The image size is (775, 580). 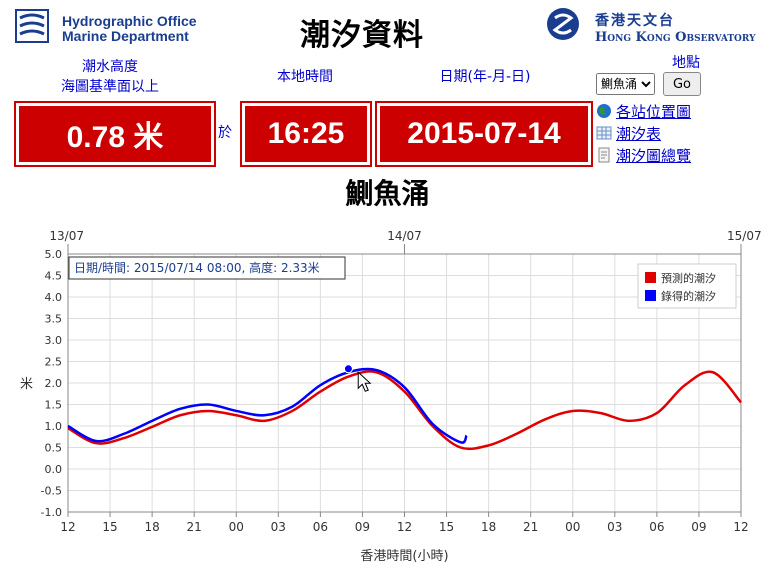 I want to click on top-date-label: 14/07, so click(x=404, y=236).